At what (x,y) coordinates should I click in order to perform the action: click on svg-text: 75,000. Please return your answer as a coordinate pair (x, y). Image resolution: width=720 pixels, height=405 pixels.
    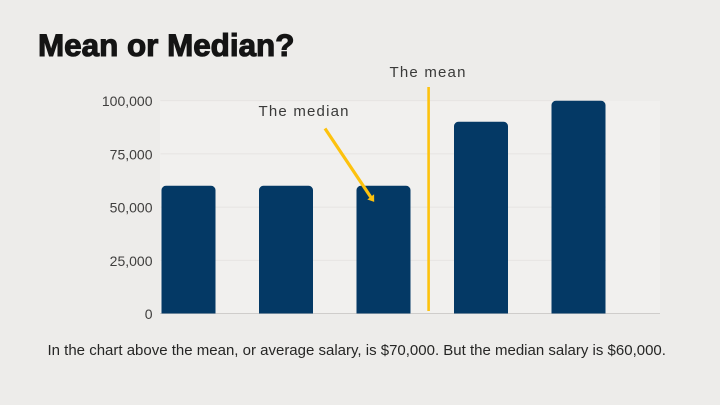
    Looking at the image, I should click on (131, 155).